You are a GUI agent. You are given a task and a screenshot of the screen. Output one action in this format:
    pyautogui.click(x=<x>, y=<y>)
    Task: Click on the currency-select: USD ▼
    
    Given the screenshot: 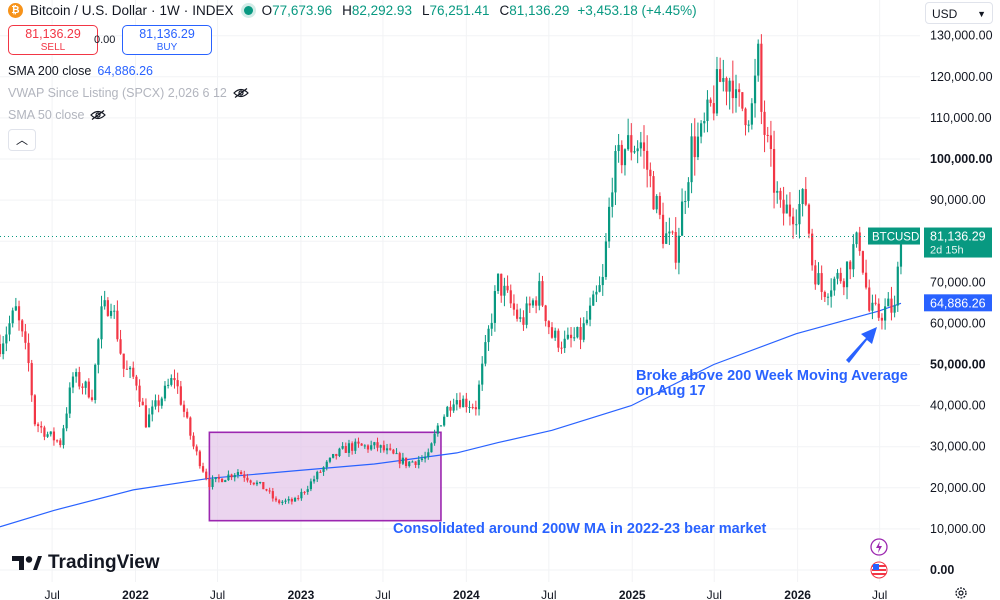 What is the action you would take?
    pyautogui.click(x=959, y=13)
    